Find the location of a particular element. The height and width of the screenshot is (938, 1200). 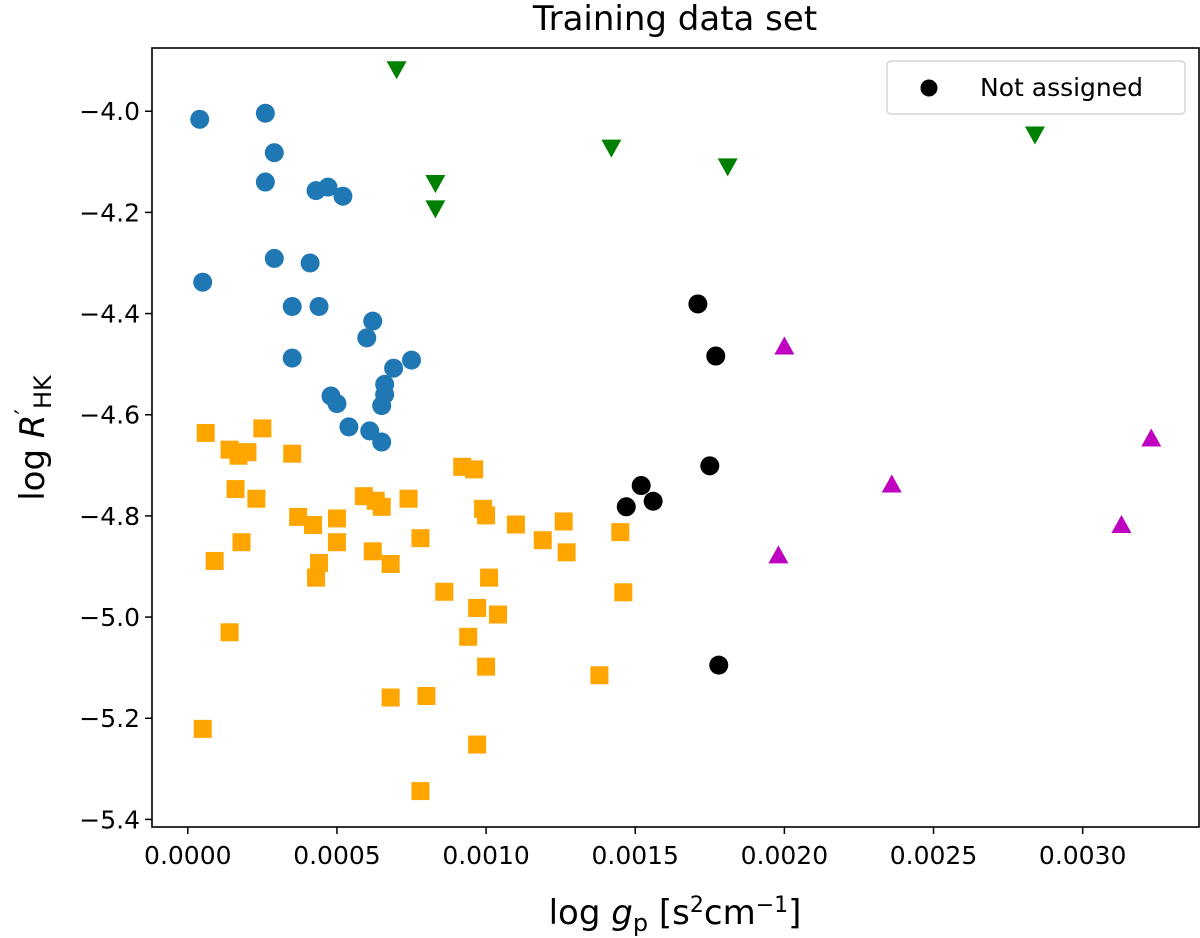

series-blue-circles is located at coordinates (306, 277).